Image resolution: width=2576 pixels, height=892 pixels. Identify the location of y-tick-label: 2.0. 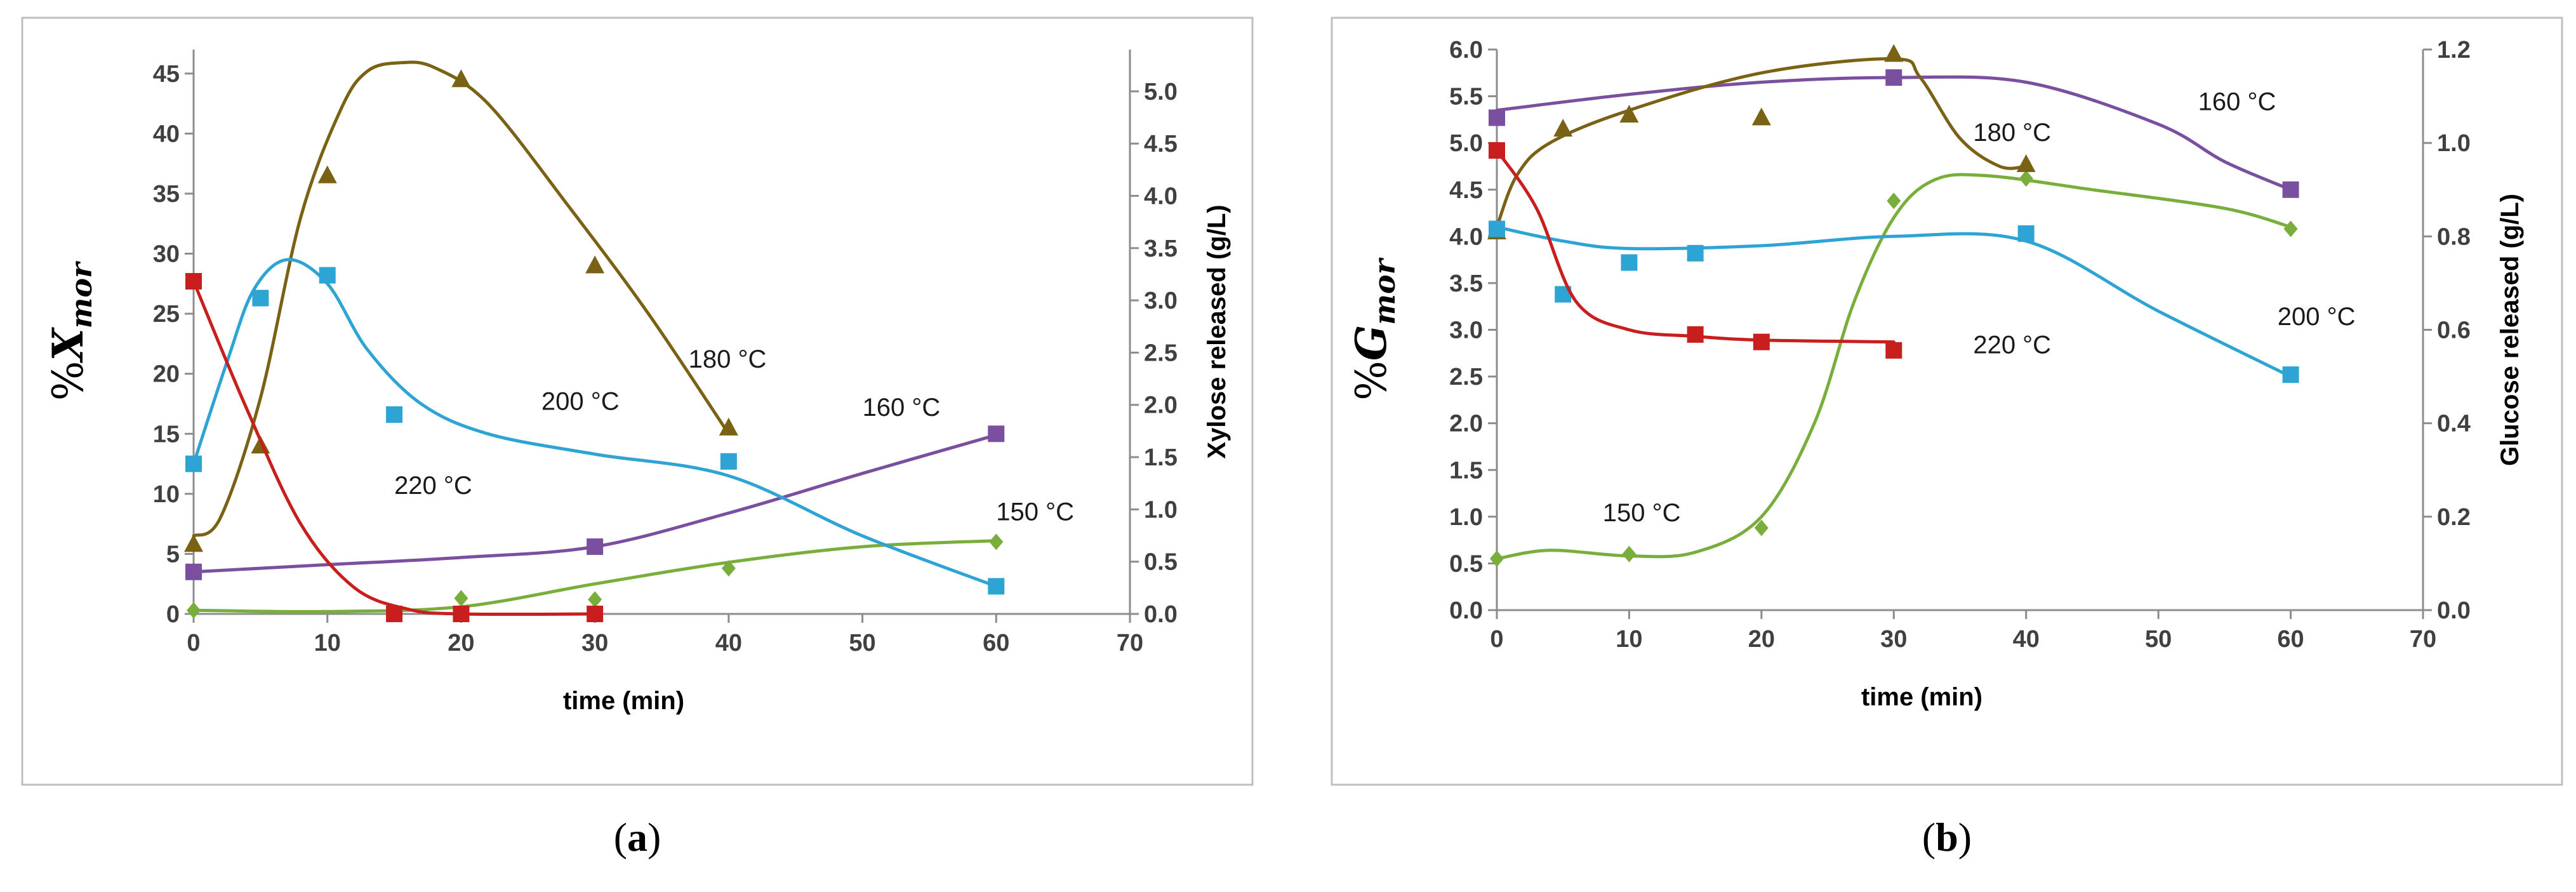
(1466, 424).